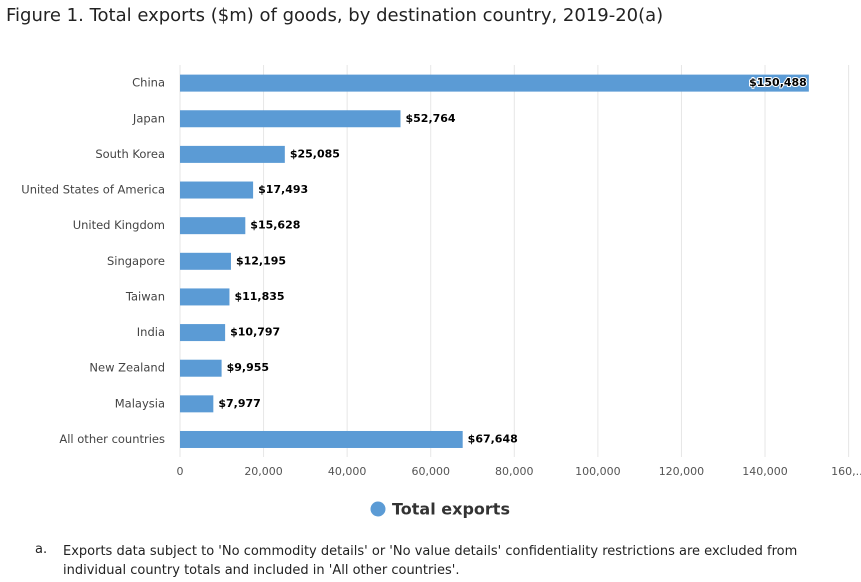 This screenshot has height=582, width=861. Describe the element at coordinates (283, 189) in the screenshot. I see `data-label: $17,493` at that location.